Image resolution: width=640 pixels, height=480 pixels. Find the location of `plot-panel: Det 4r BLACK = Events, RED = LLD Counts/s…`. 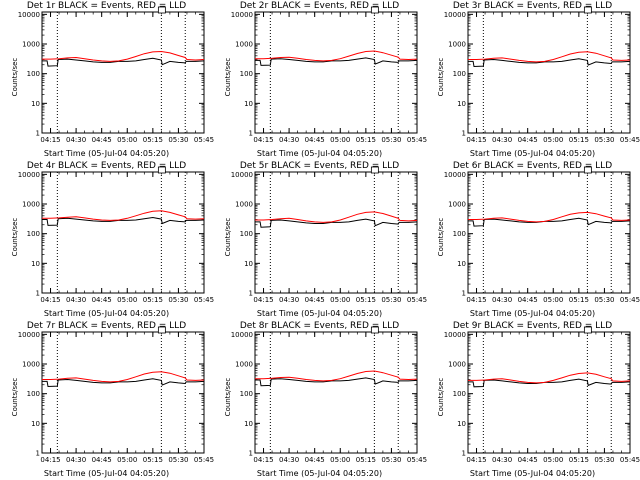

plot-panel: Det 4r BLACK = Events, RED = LLD Counts/s… is located at coordinates (107, 240).